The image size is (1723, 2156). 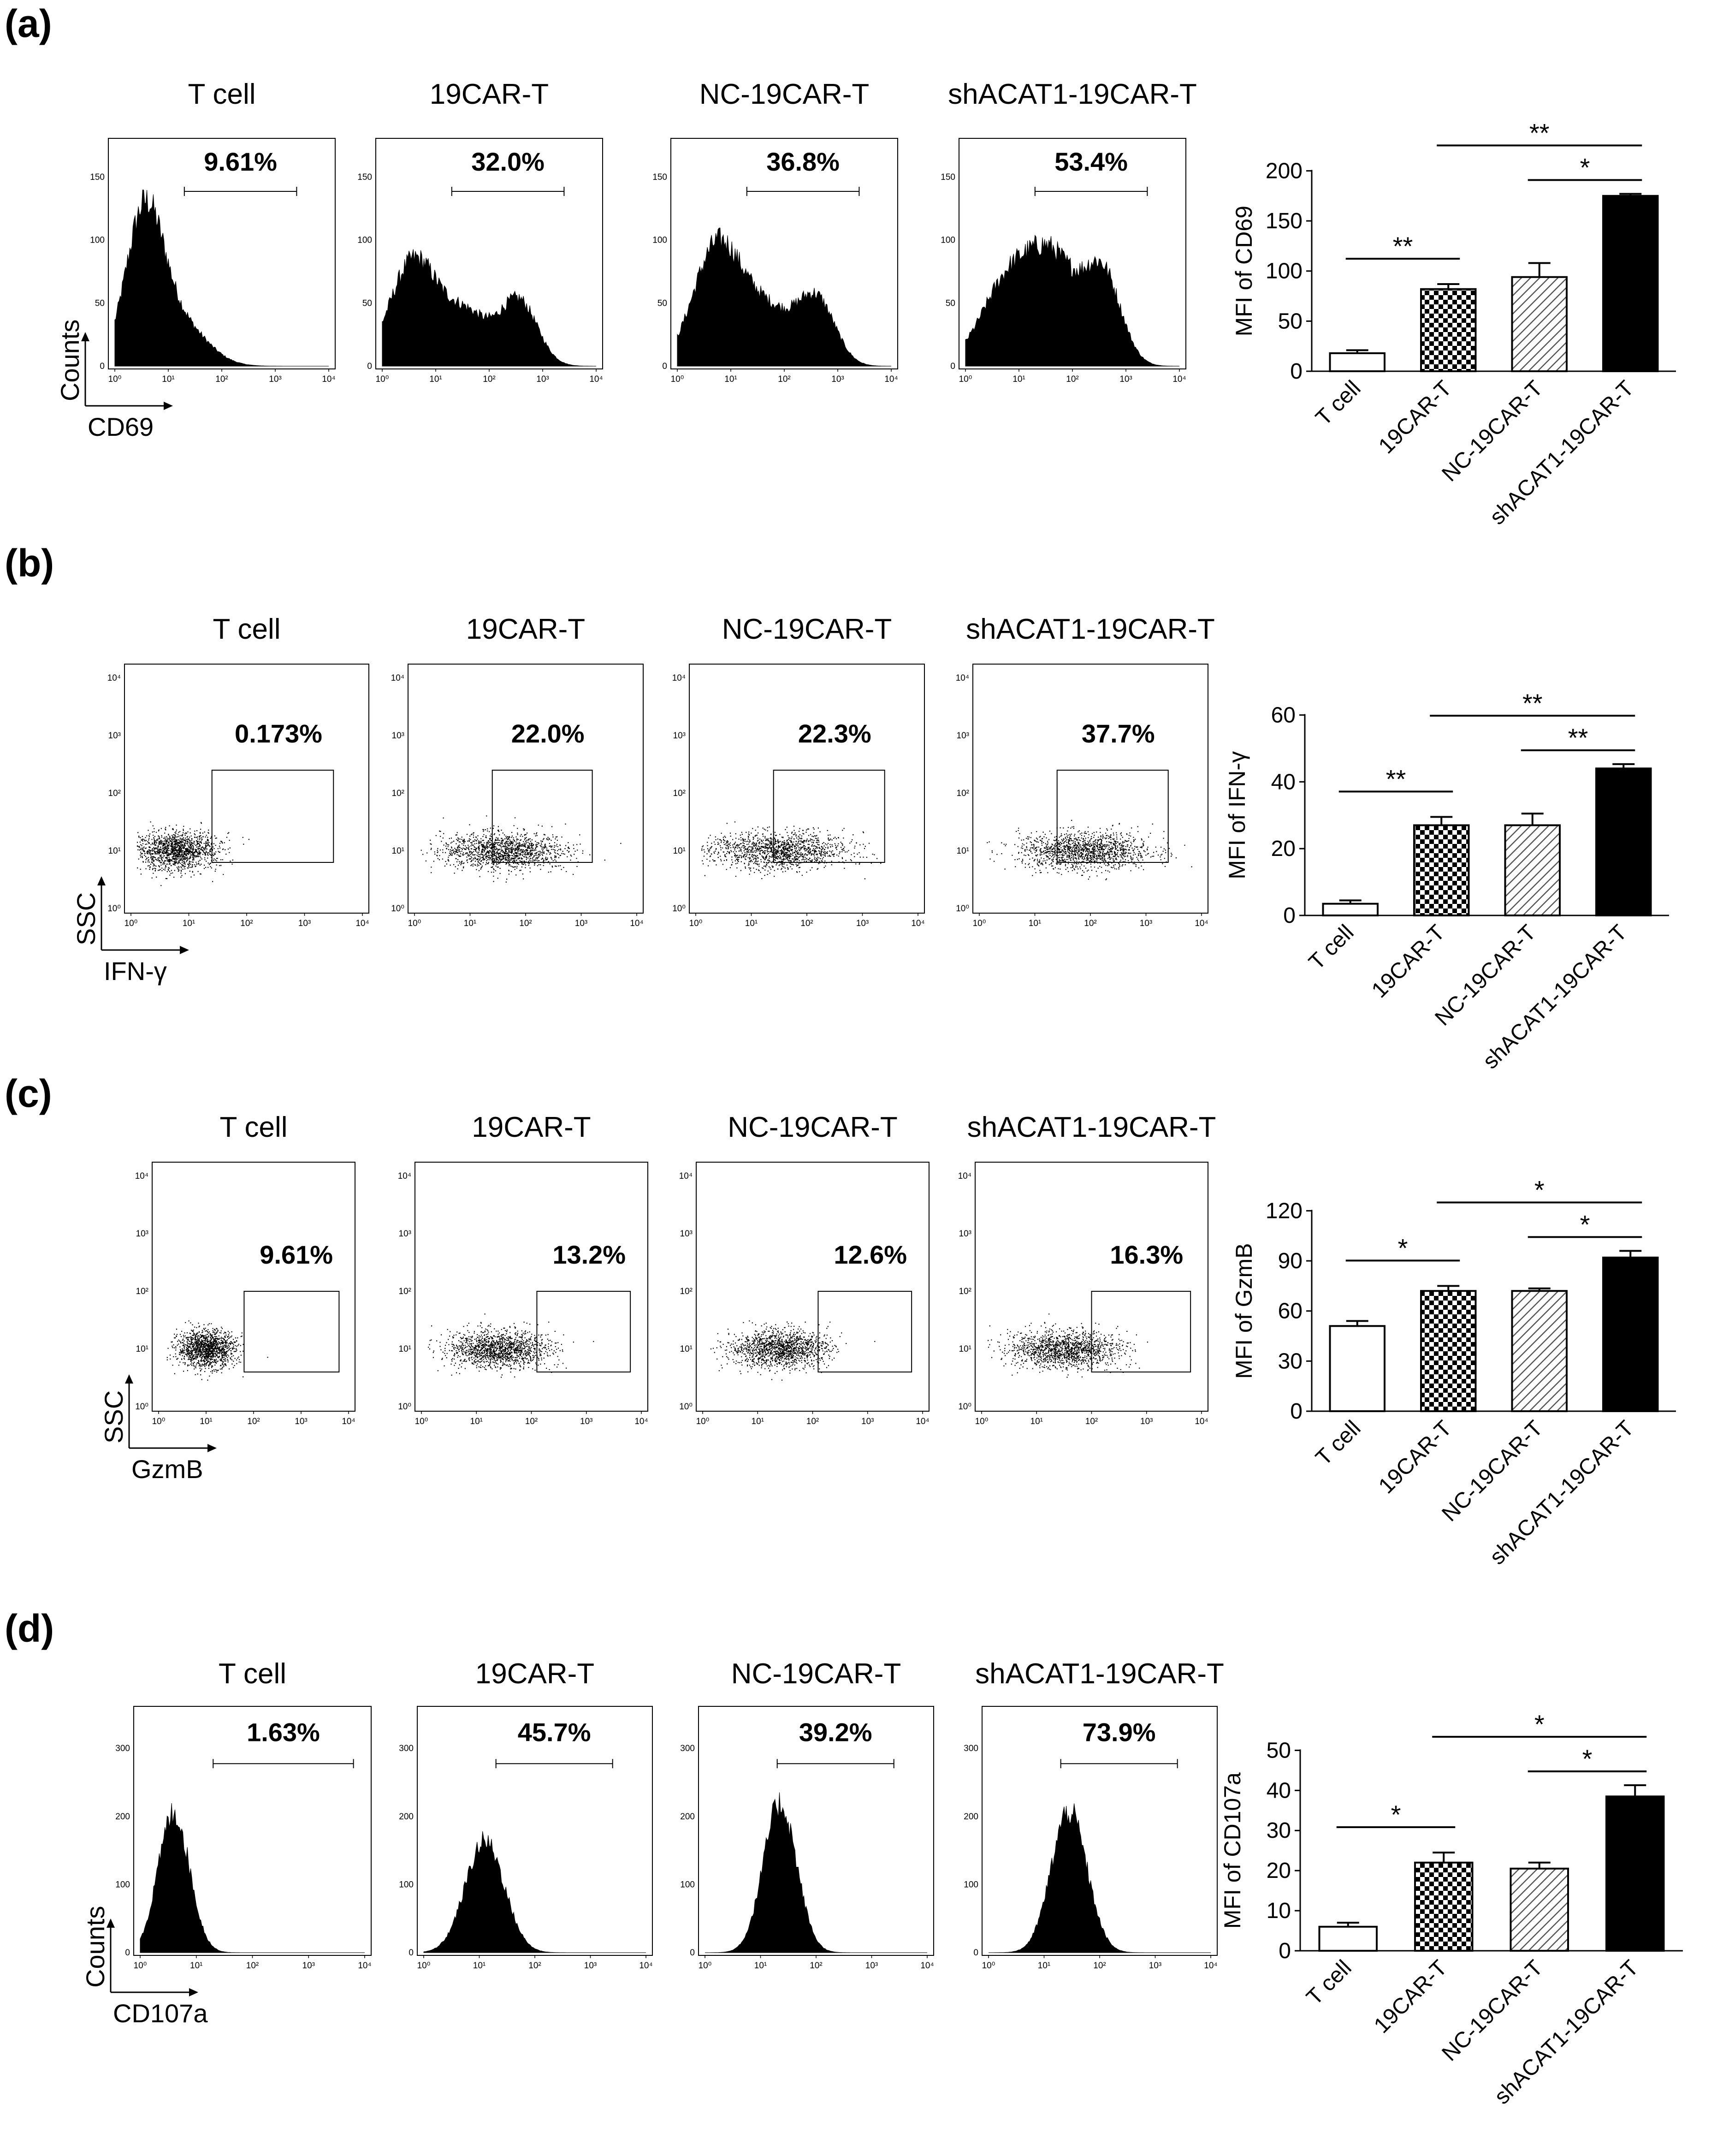 I want to click on category-label: T cell, so click(x=1329, y=1982).